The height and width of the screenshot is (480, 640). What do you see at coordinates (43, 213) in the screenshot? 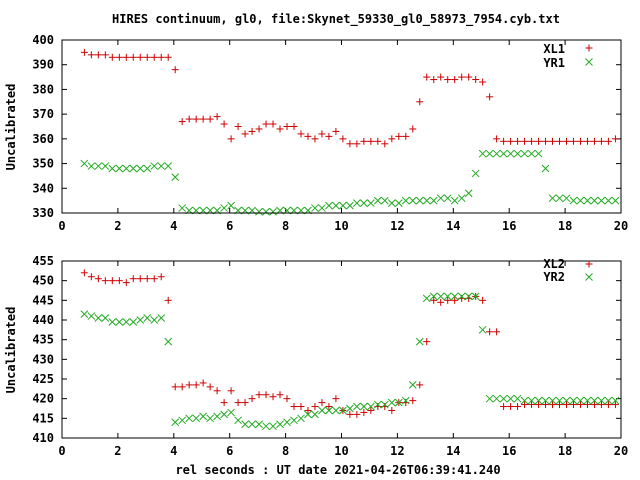
I see `y-tick-label: 330` at bounding box center [43, 213].